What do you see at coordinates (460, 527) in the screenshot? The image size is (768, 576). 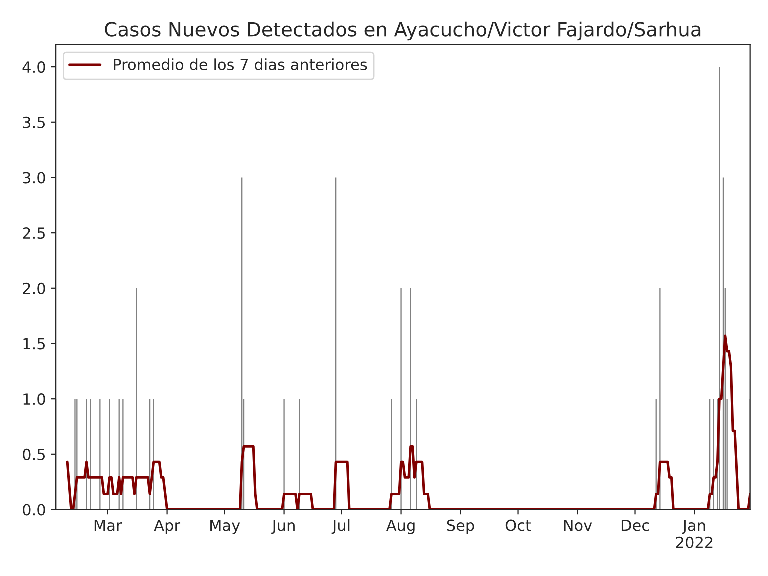 I see `x-tick-label: Sep` at bounding box center [460, 527].